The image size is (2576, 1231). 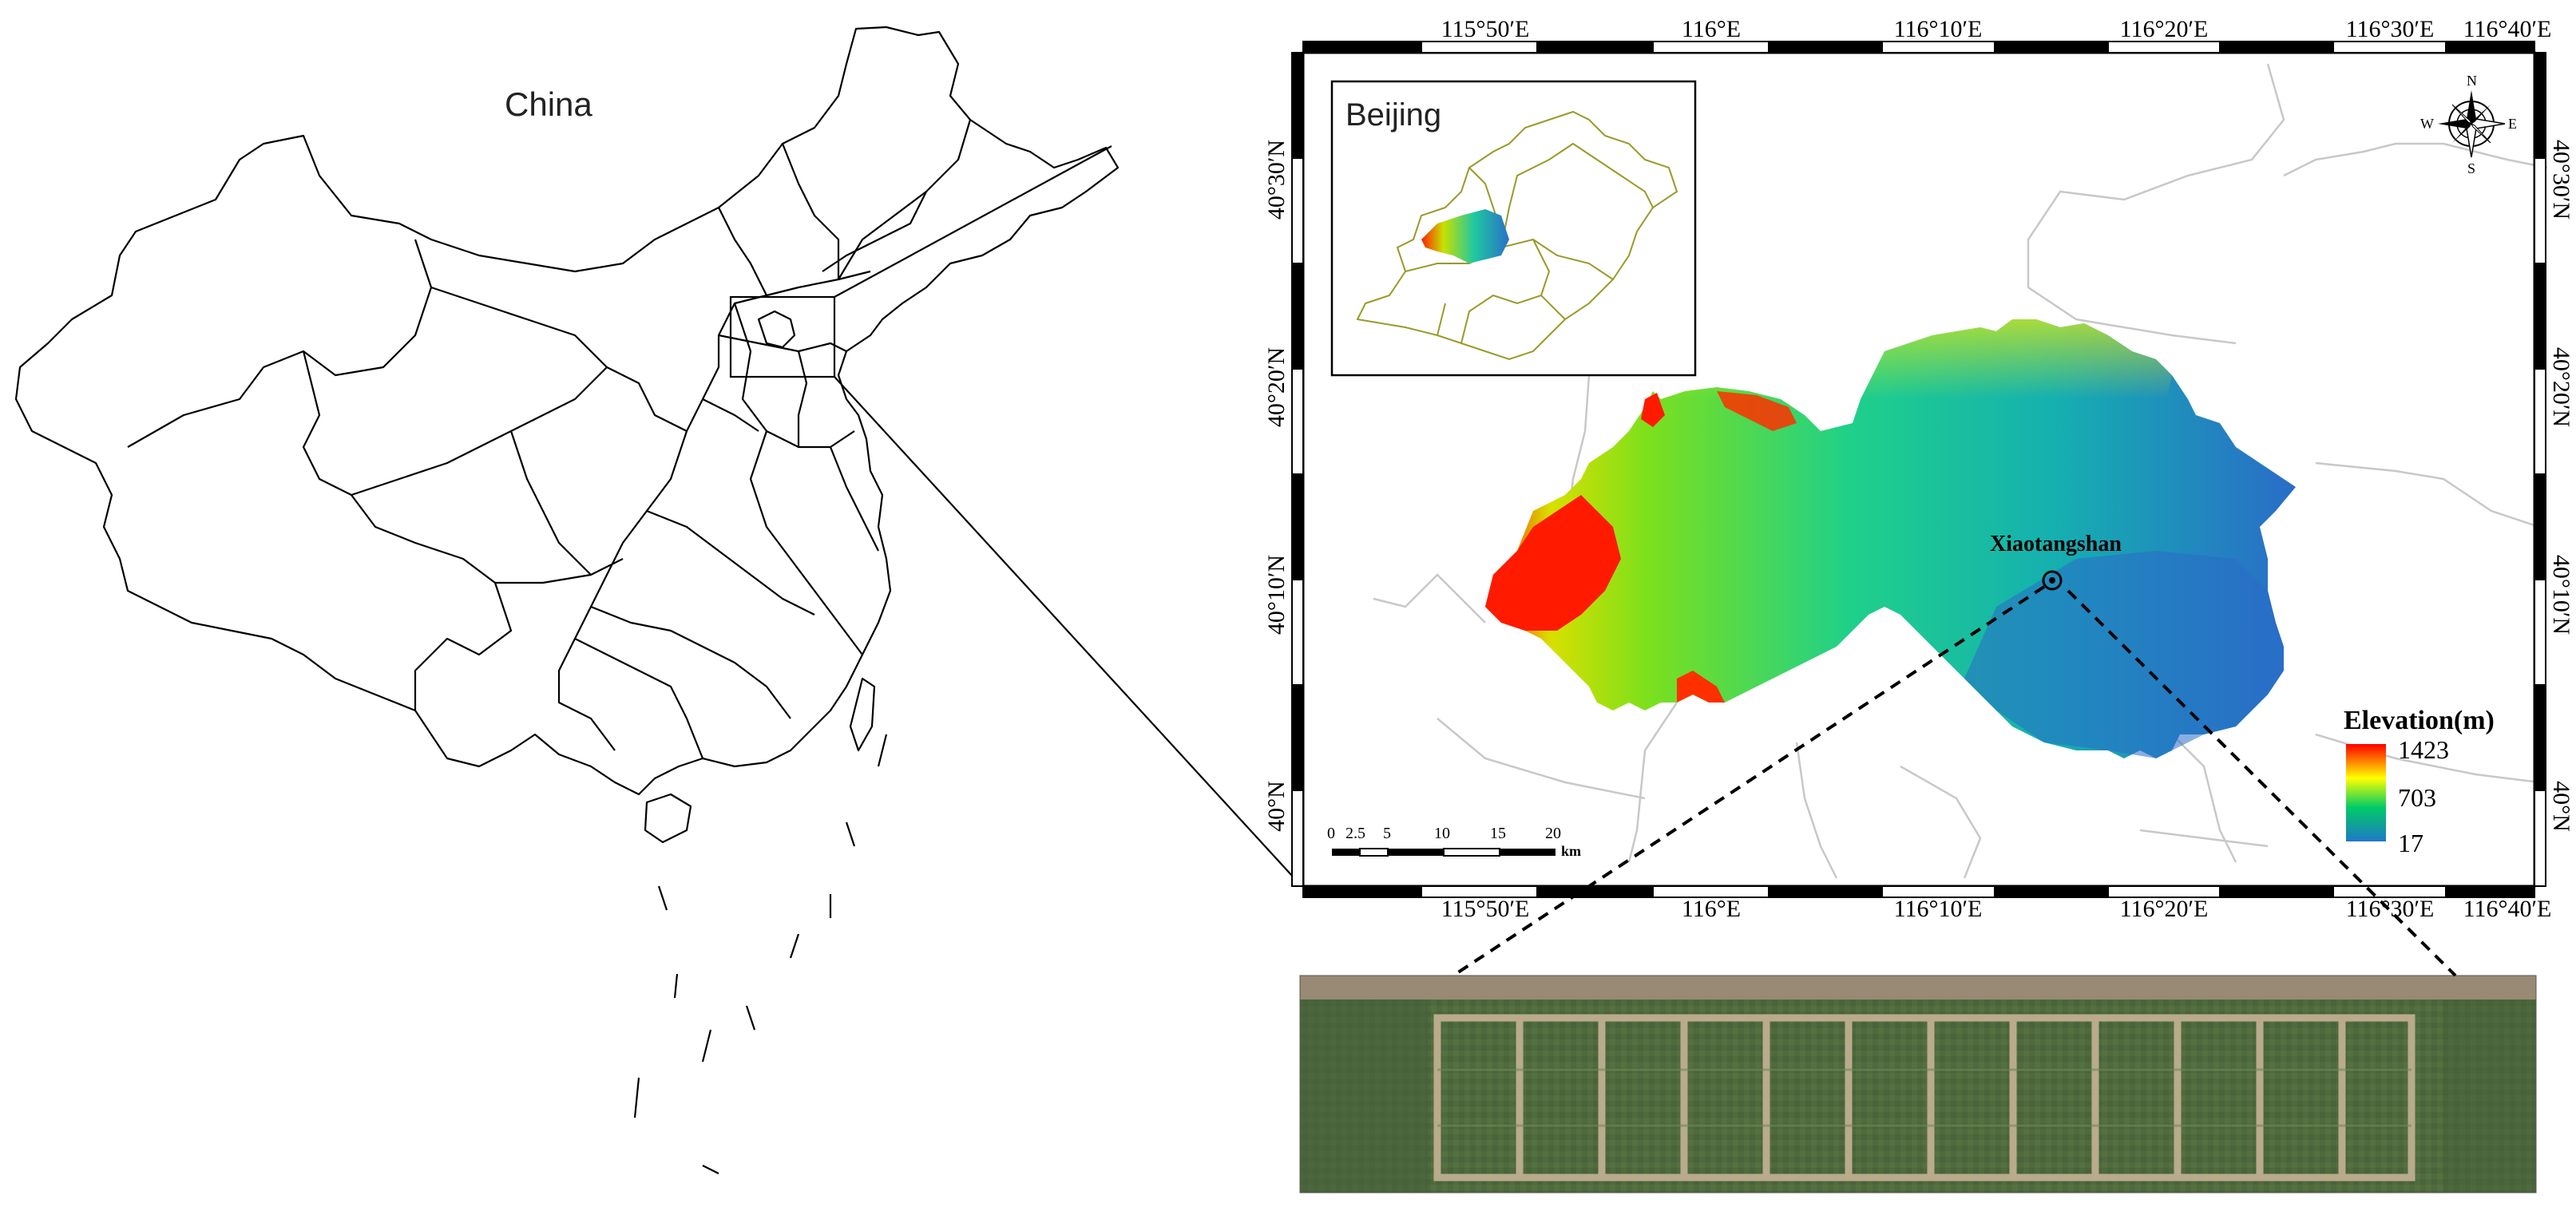 What do you see at coordinates (1513, 228) in the screenshot?
I see `beijing-inset: Beijing` at bounding box center [1513, 228].